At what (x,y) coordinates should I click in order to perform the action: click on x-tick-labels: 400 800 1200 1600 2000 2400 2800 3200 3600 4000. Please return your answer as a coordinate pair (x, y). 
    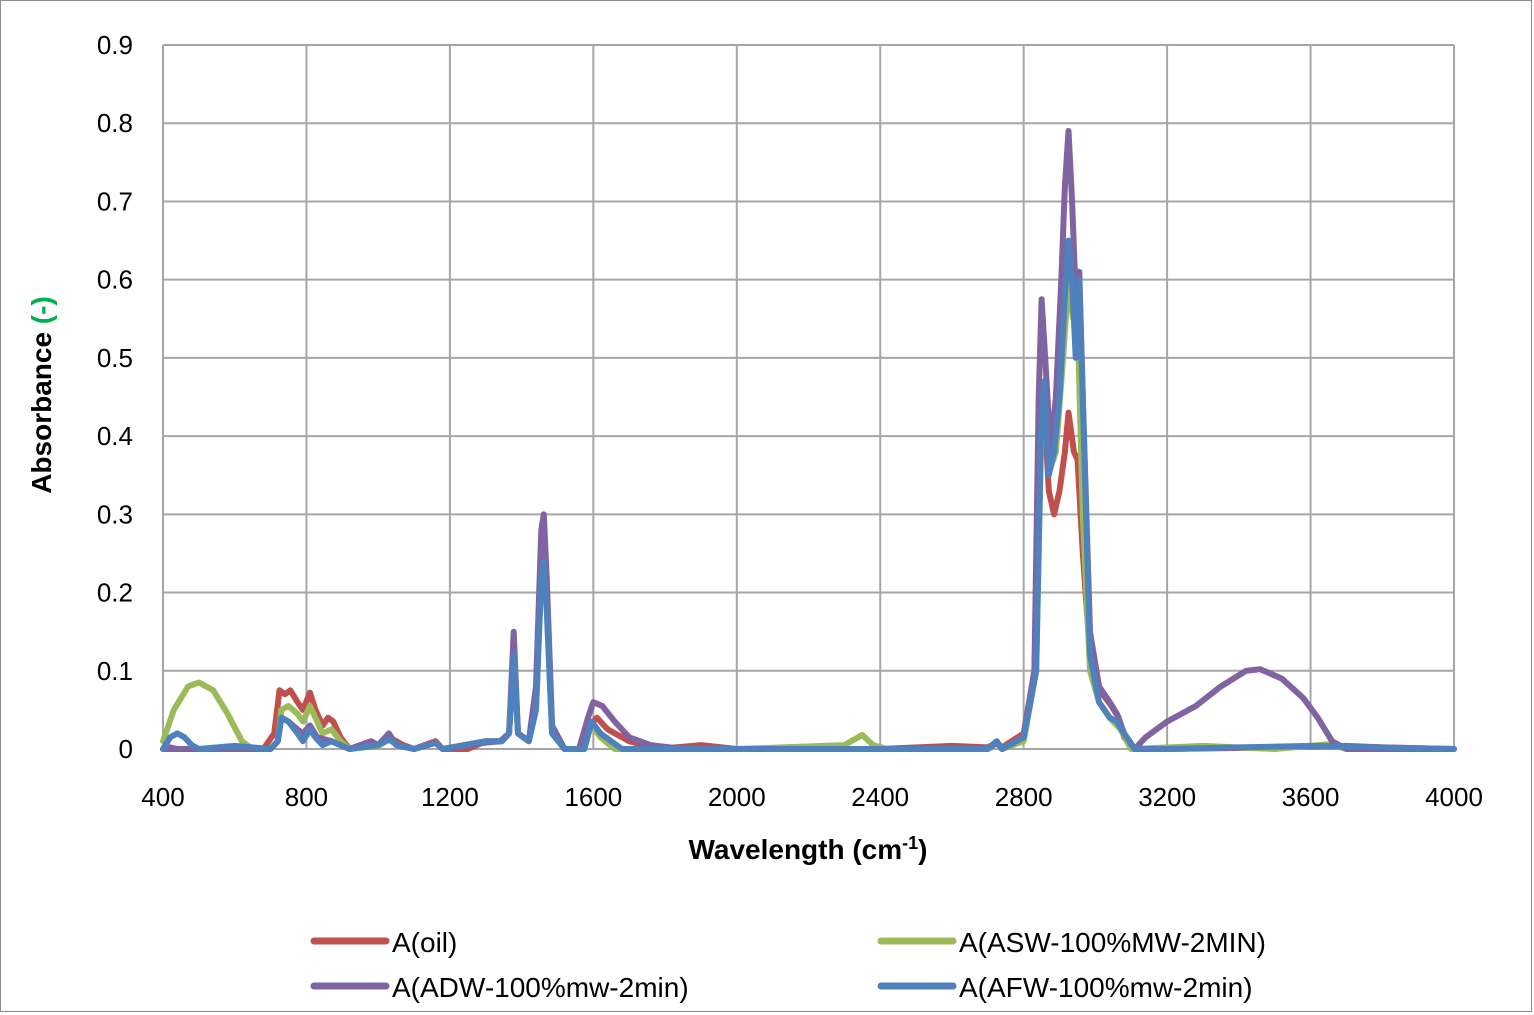
    Looking at the image, I should click on (812, 797).